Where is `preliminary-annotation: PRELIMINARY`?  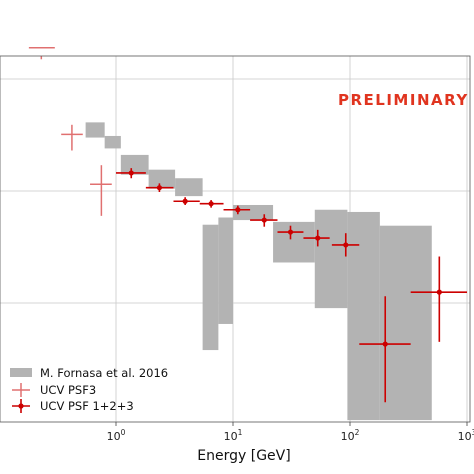
preliminary-annotation: PRELIMINARY is located at coordinates (403, 100).